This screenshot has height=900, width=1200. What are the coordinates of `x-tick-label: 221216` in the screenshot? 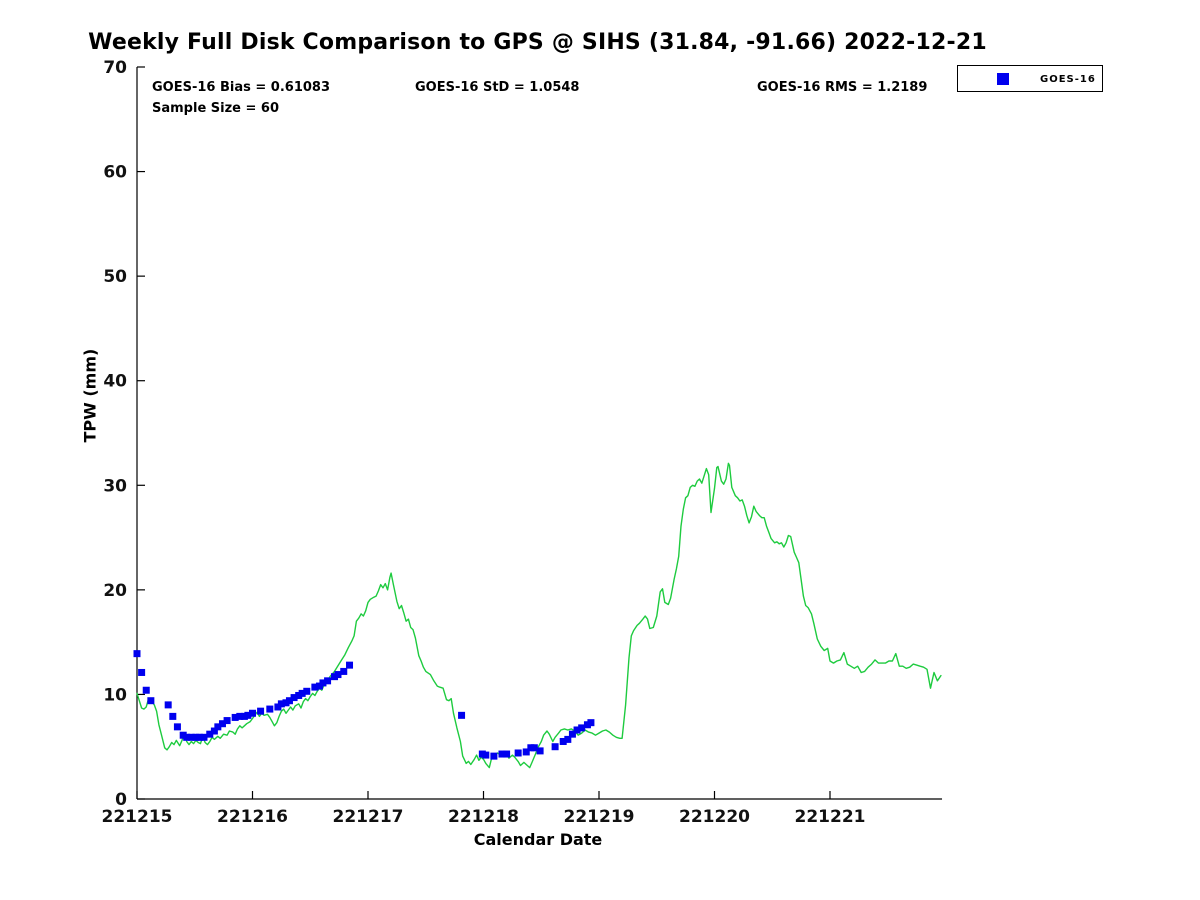 It's located at (252, 817).